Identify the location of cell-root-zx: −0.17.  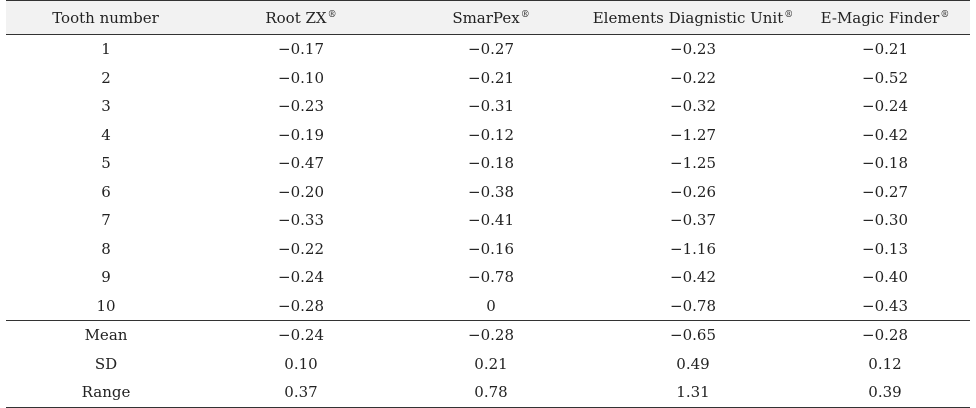
(301, 49).